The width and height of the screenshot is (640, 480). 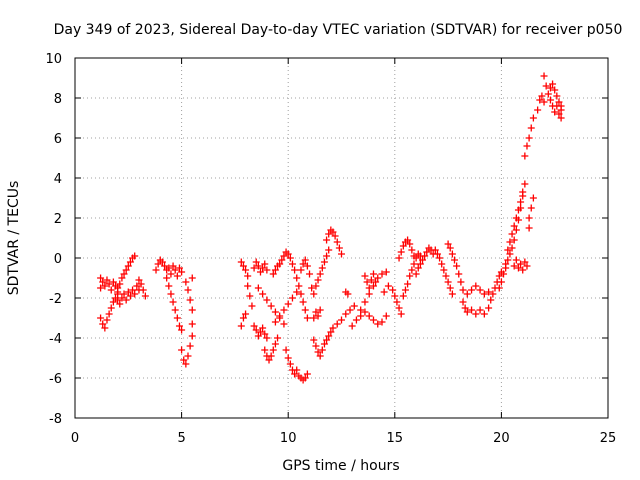 What do you see at coordinates (395, 438) in the screenshot?
I see `x-tick-label: 15` at bounding box center [395, 438].